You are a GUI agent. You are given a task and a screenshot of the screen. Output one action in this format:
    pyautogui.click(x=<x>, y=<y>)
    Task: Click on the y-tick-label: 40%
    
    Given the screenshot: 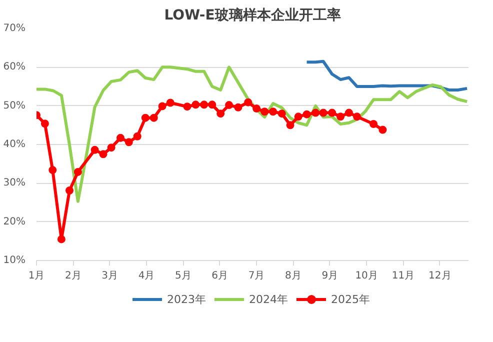 What is the action you would take?
    pyautogui.click(x=14, y=144)
    